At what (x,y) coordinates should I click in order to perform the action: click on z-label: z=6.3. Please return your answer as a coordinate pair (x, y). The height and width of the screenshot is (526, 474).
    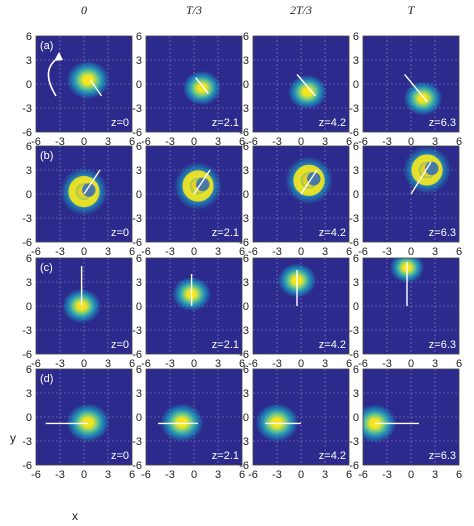
    Looking at the image, I should click on (442, 456).